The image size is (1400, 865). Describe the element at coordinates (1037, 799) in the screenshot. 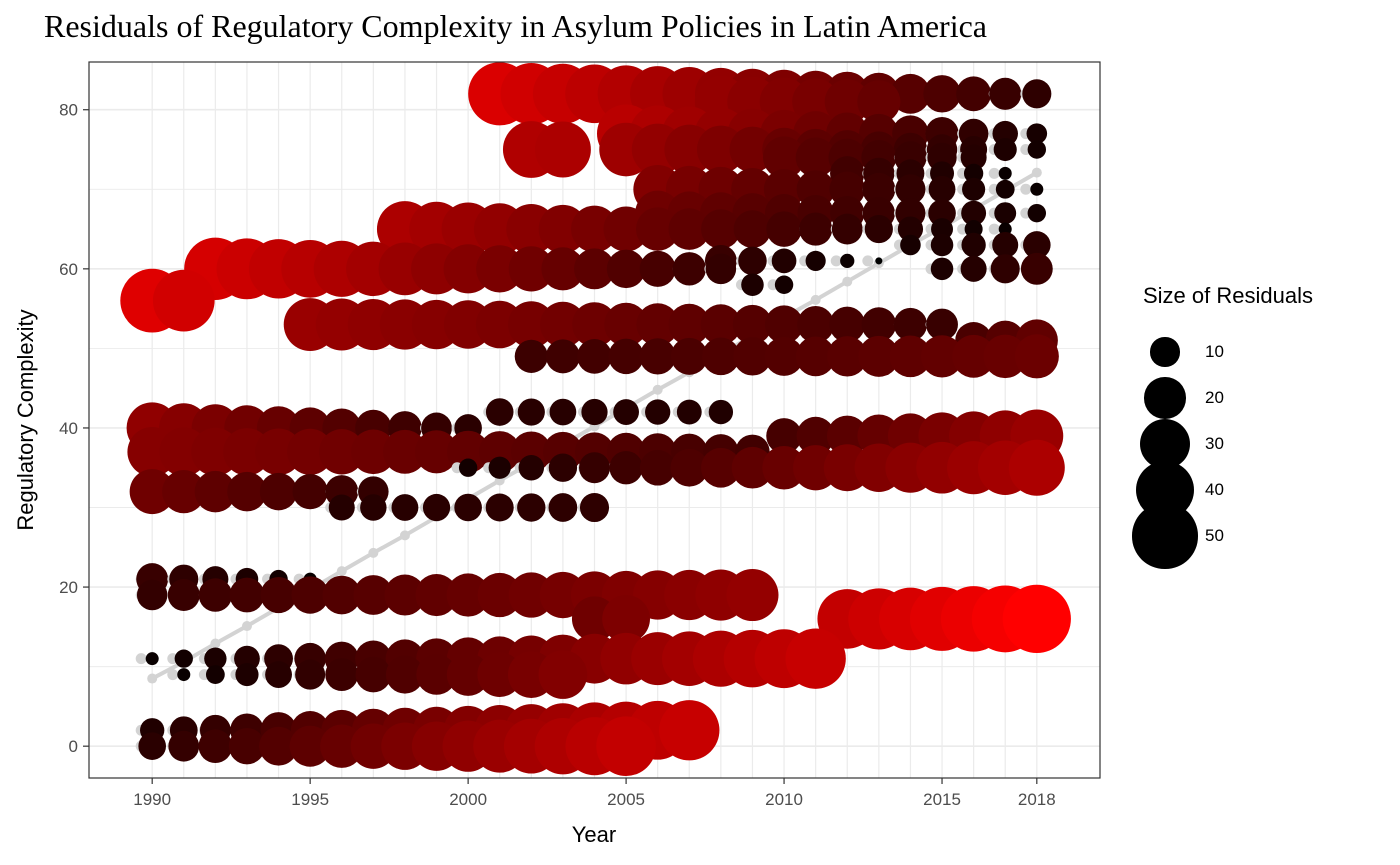

I see `x-tick-label: 2018` at that location.